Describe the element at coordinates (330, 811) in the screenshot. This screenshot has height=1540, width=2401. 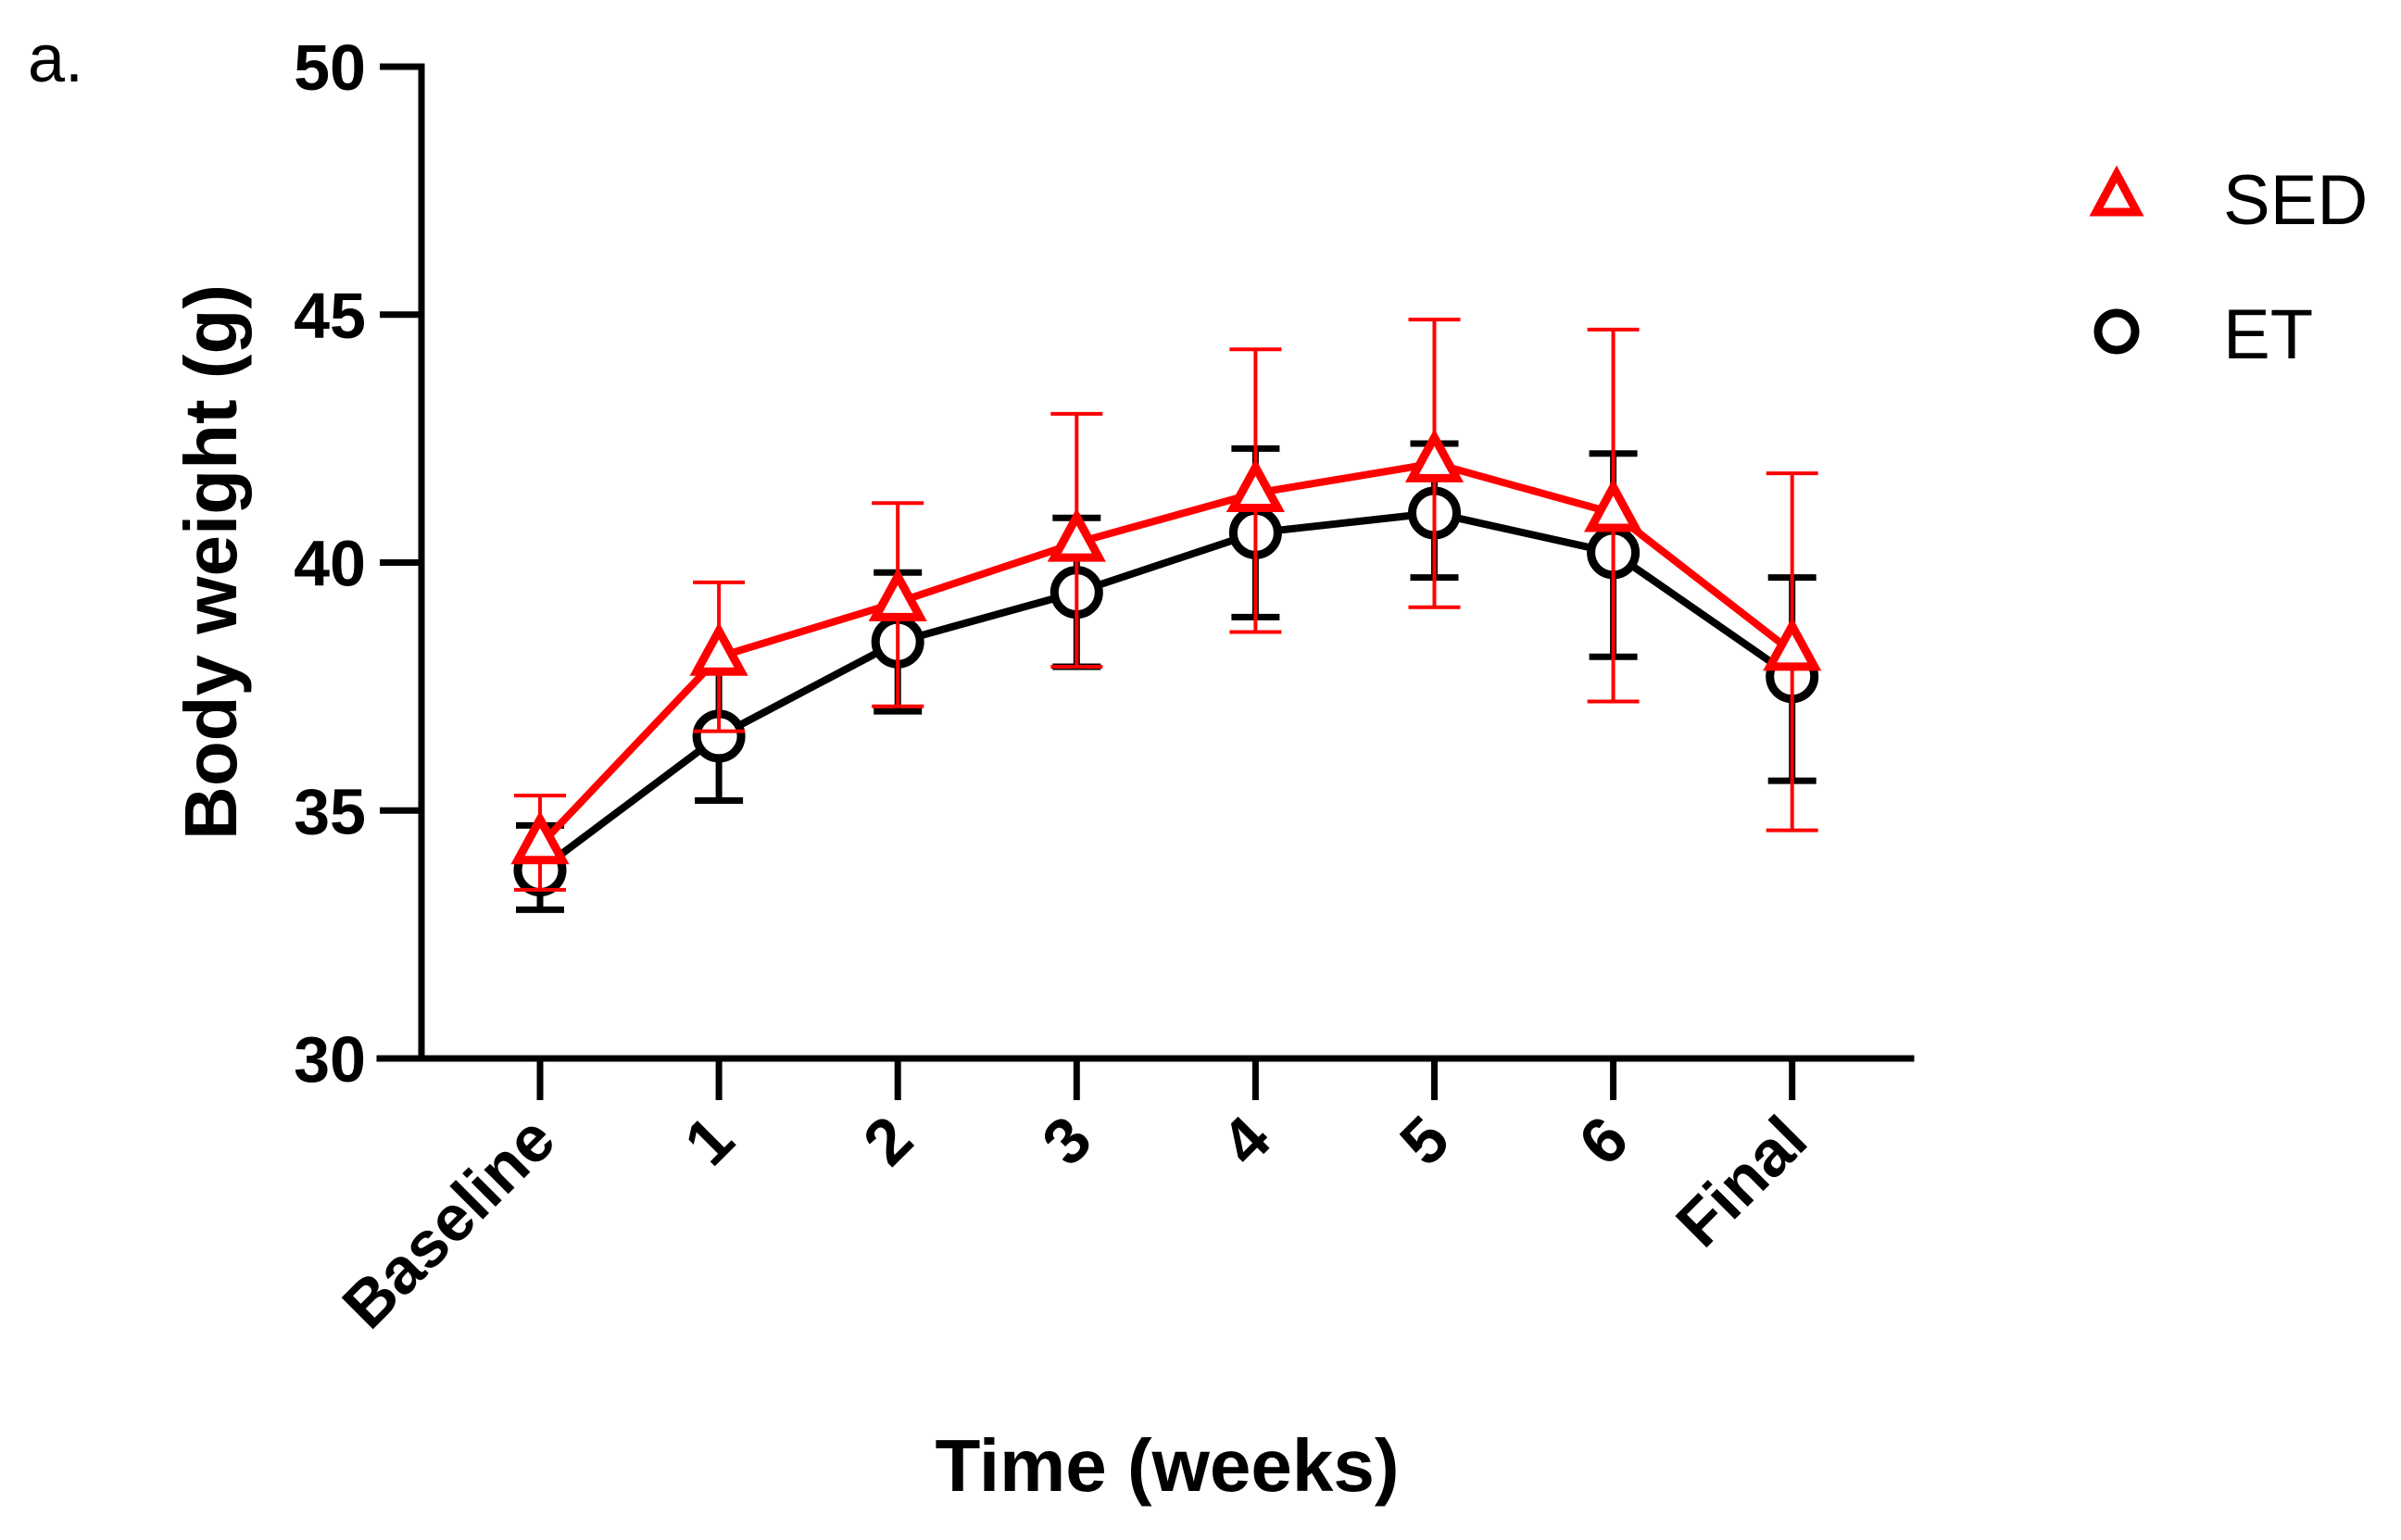
I see `y-tick-label: 35` at that location.